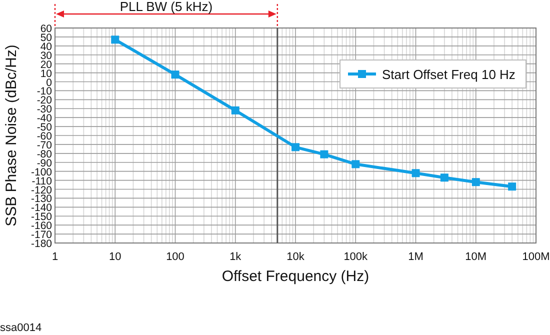 The width and height of the screenshot is (550, 335). Describe the element at coordinates (296, 276) in the screenshot. I see `x-axis-title: Offset Frequency (Hz)` at that location.